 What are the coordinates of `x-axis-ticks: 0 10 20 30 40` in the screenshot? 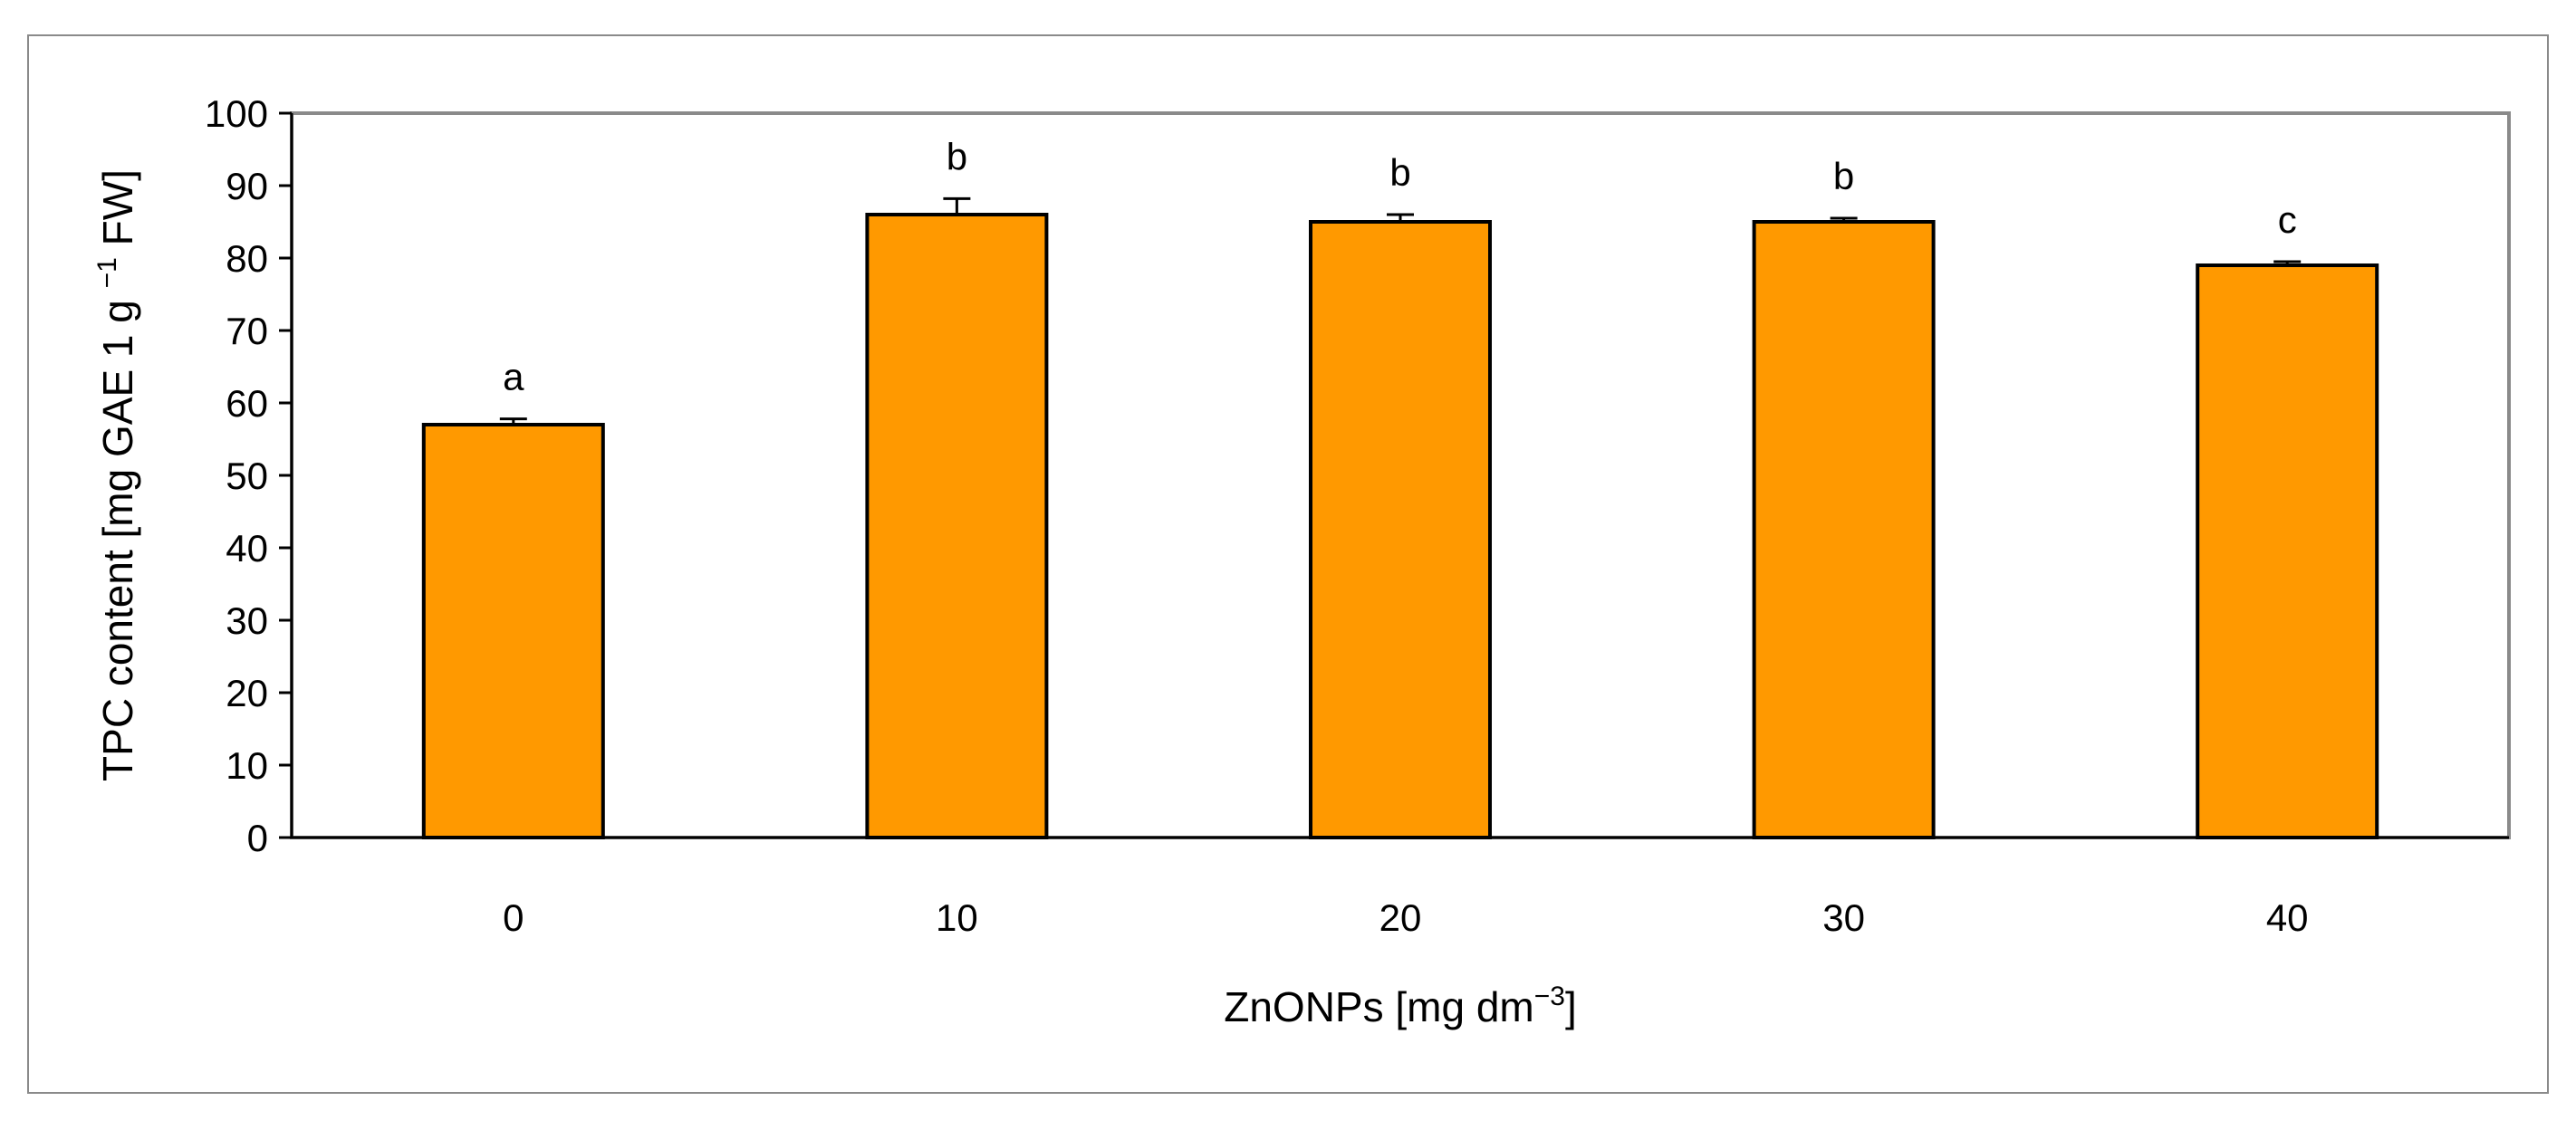 It's located at (1405, 917).